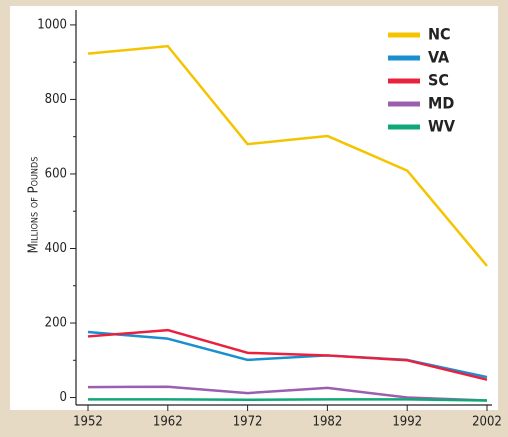  Describe the element at coordinates (439, 34) in the screenshot. I see `legend-label: NC` at that location.